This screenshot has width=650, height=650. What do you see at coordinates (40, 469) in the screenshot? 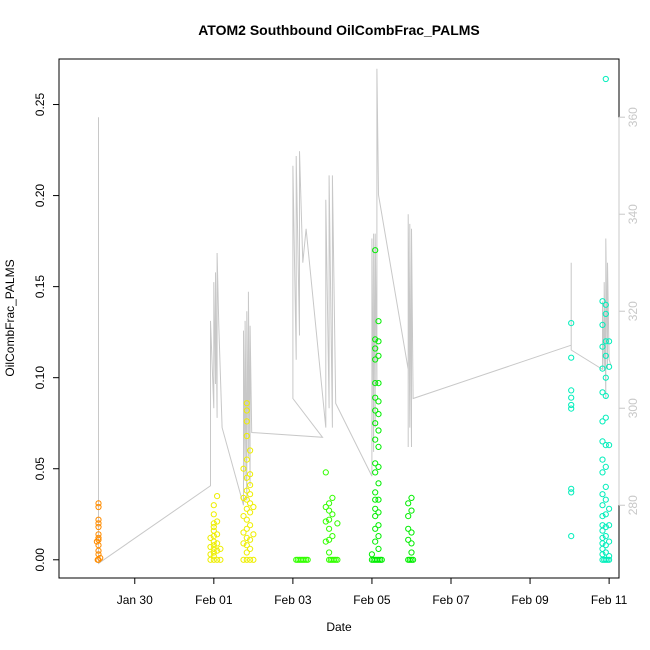
I see `y-tick-label: 0.05` at bounding box center [40, 469].